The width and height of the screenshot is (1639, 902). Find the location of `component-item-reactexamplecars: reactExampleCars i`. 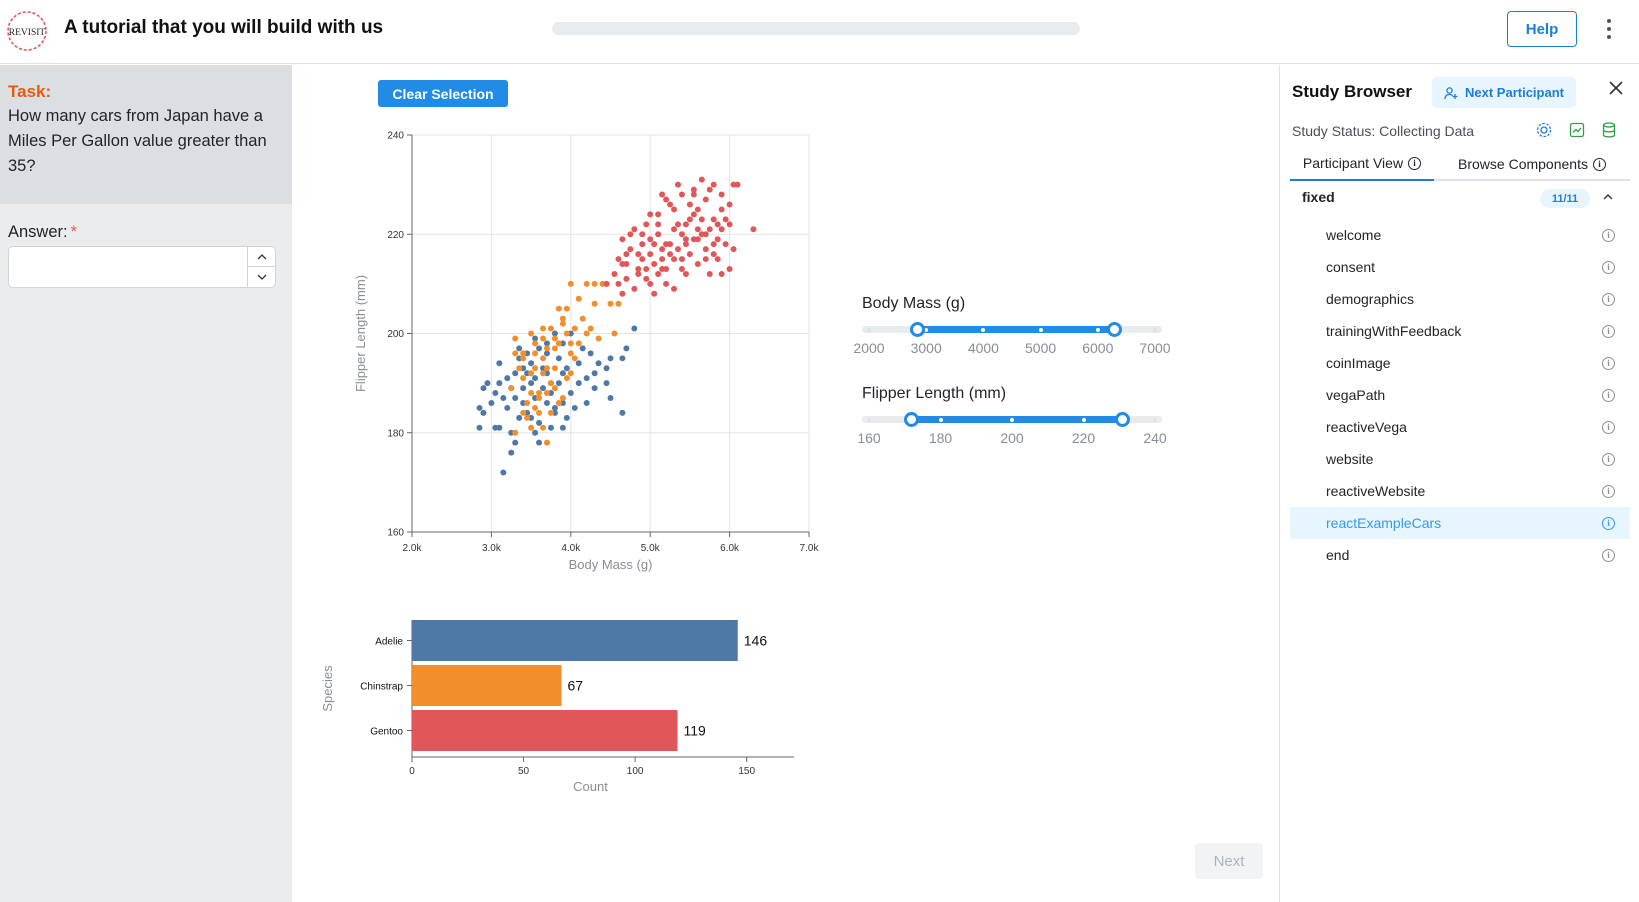

component-item-reactexamplecars: reactExampleCars i is located at coordinates (1460, 523).